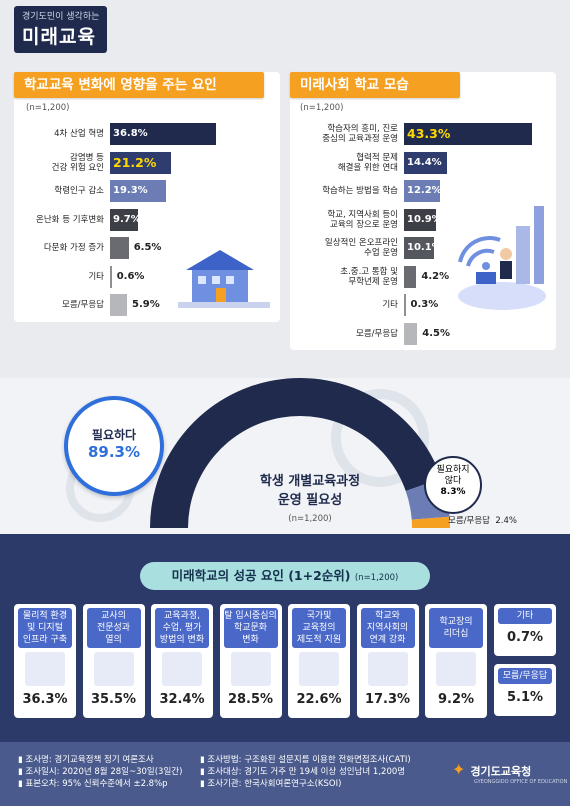  I want to click on success-card-value: 28.5%, so click(250, 699).